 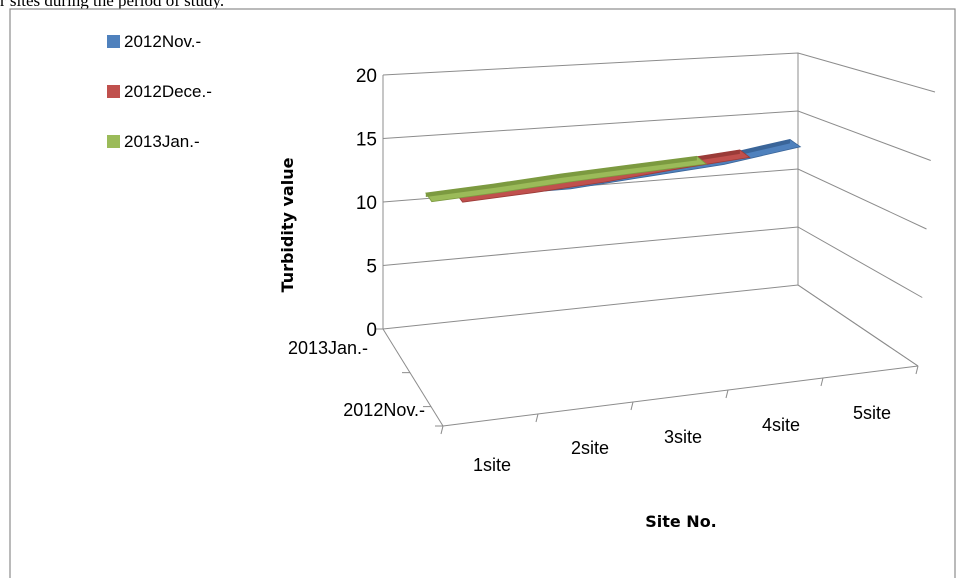 I want to click on series-ribbon-edge, so click(x=561, y=177).